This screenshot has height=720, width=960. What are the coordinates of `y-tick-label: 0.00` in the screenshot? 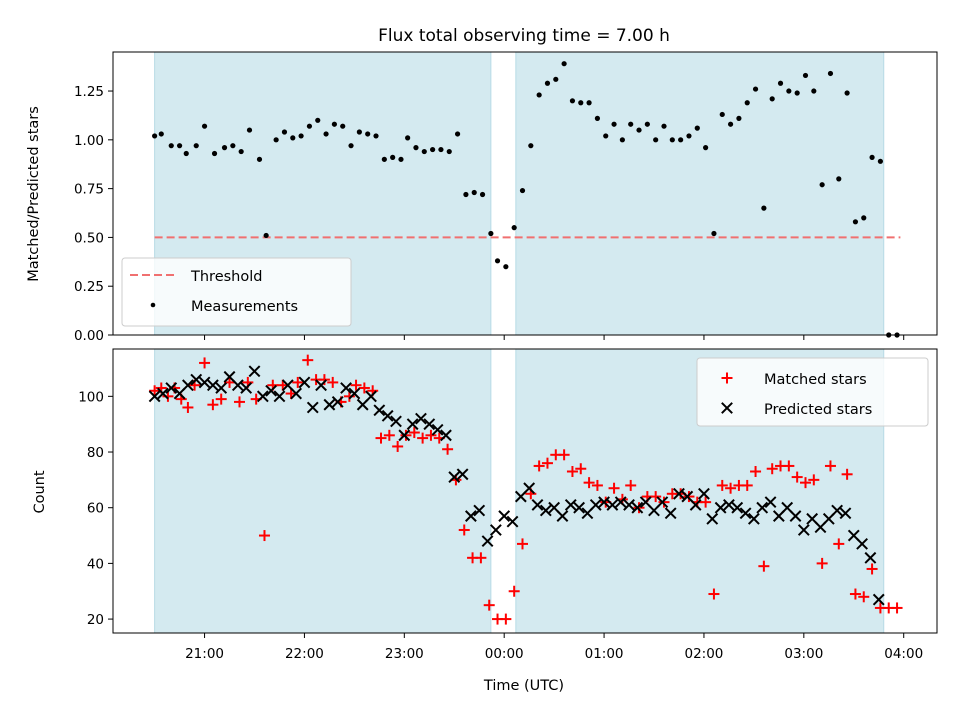 It's located at (89, 336).